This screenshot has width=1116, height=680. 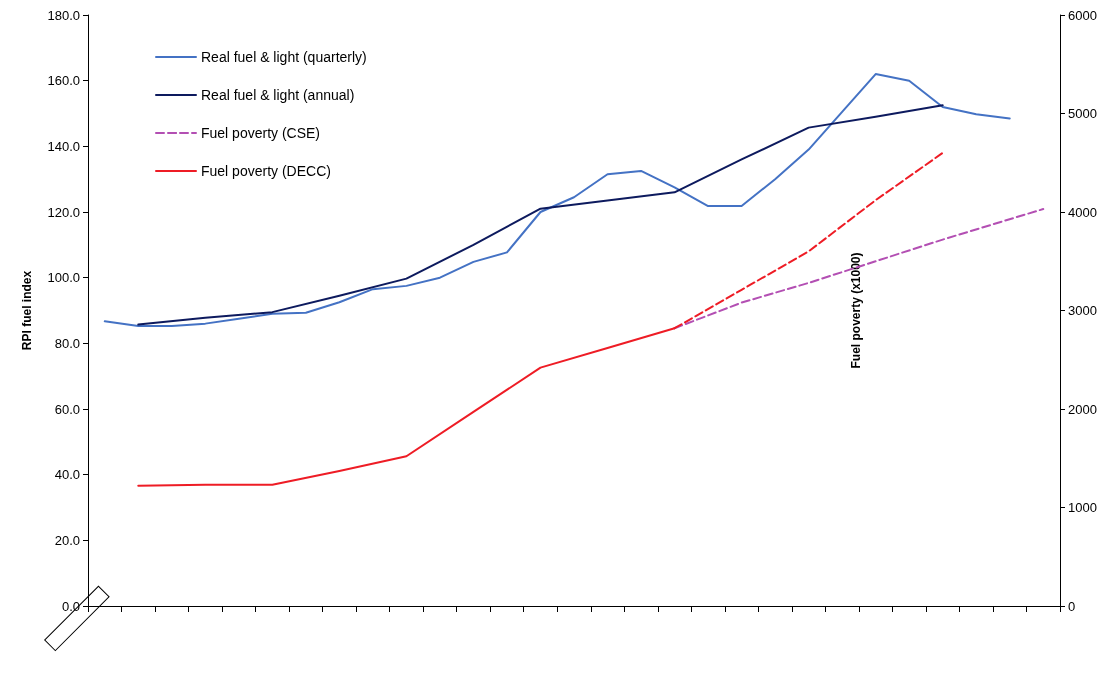 I want to click on y-tick-label: 120.0, so click(x=63, y=212).